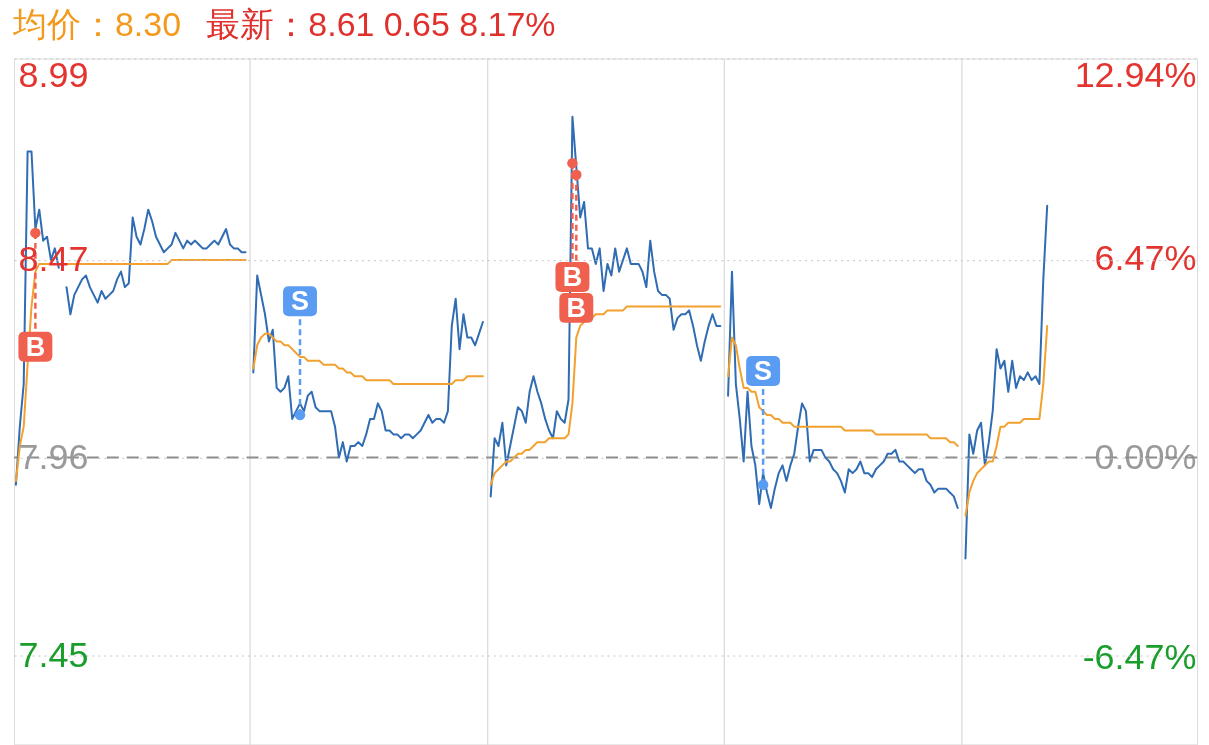 This screenshot has height=745, width=1209. What do you see at coordinates (1145, 257) in the screenshot?
I see `y2-tick-label: 6.47%` at bounding box center [1145, 257].